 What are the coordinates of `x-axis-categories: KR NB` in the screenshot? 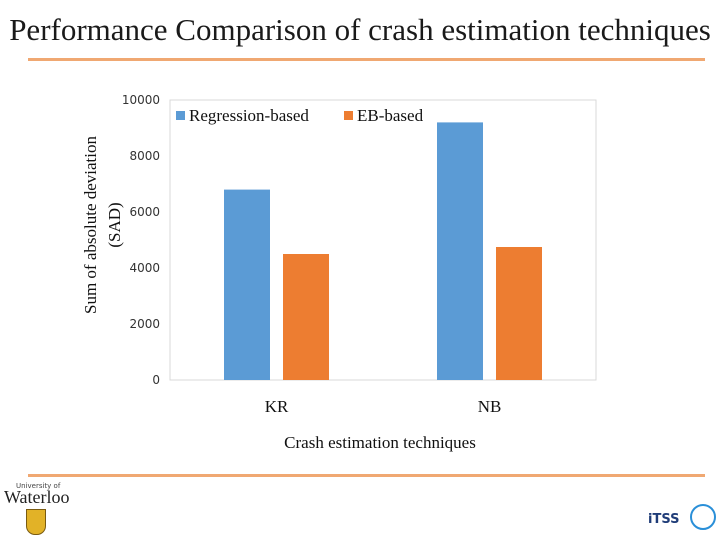 It's located at (383, 406).